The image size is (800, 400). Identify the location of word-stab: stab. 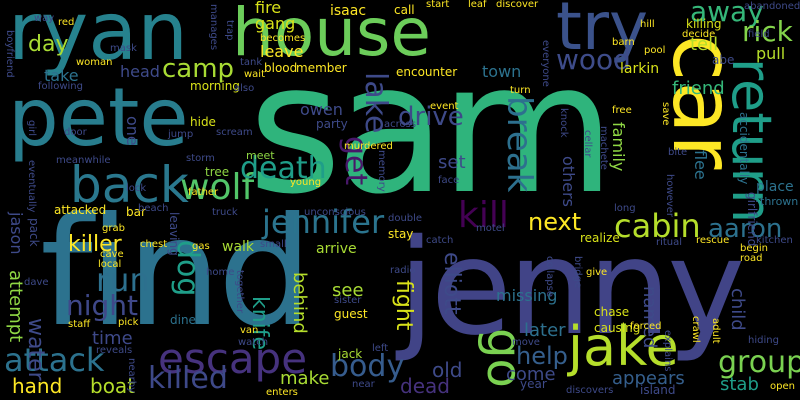
(739, 384).